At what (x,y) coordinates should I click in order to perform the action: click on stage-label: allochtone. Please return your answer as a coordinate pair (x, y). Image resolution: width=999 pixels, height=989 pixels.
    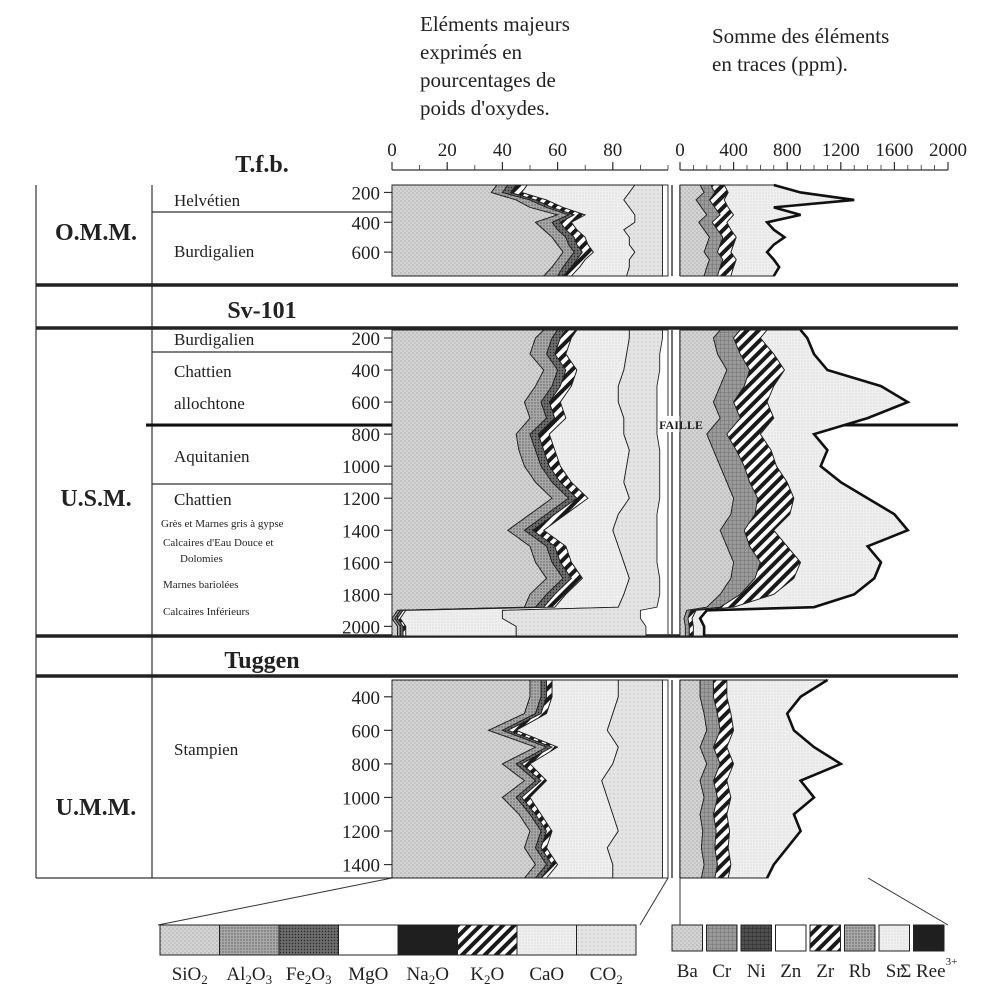
    Looking at the image, I should click on (209, 403).